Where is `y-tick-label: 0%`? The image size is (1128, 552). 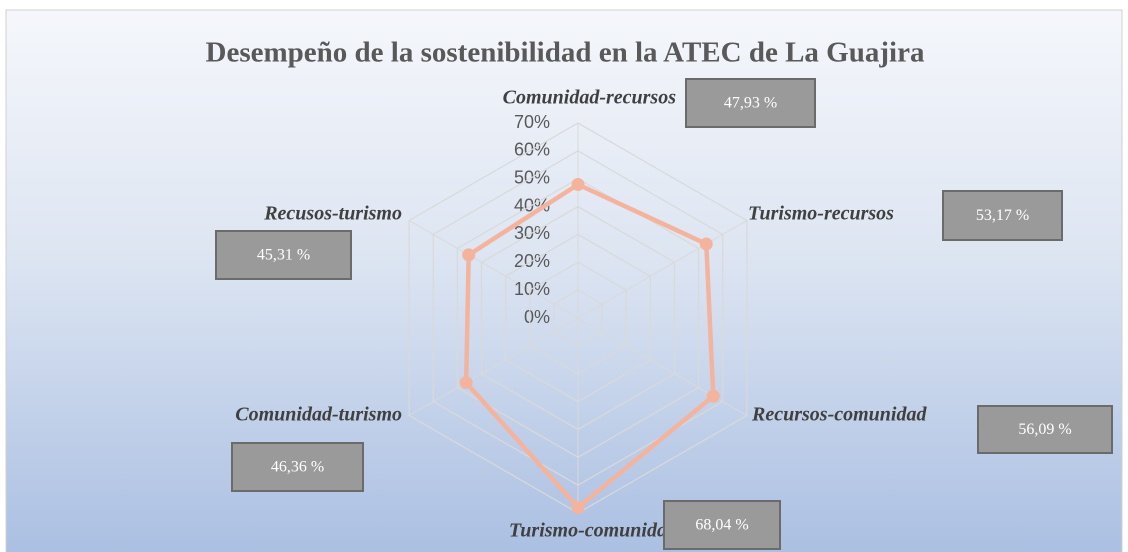
y-tick-label: 0% is located at coordinates (537, 317).